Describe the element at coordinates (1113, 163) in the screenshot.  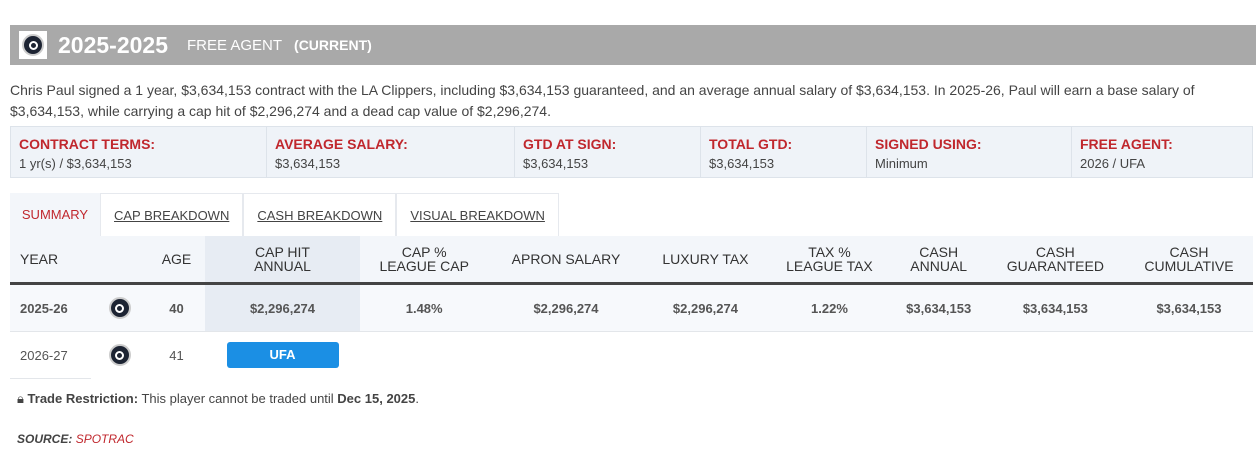
I see `term-value: 2026 / UFA` at that location.